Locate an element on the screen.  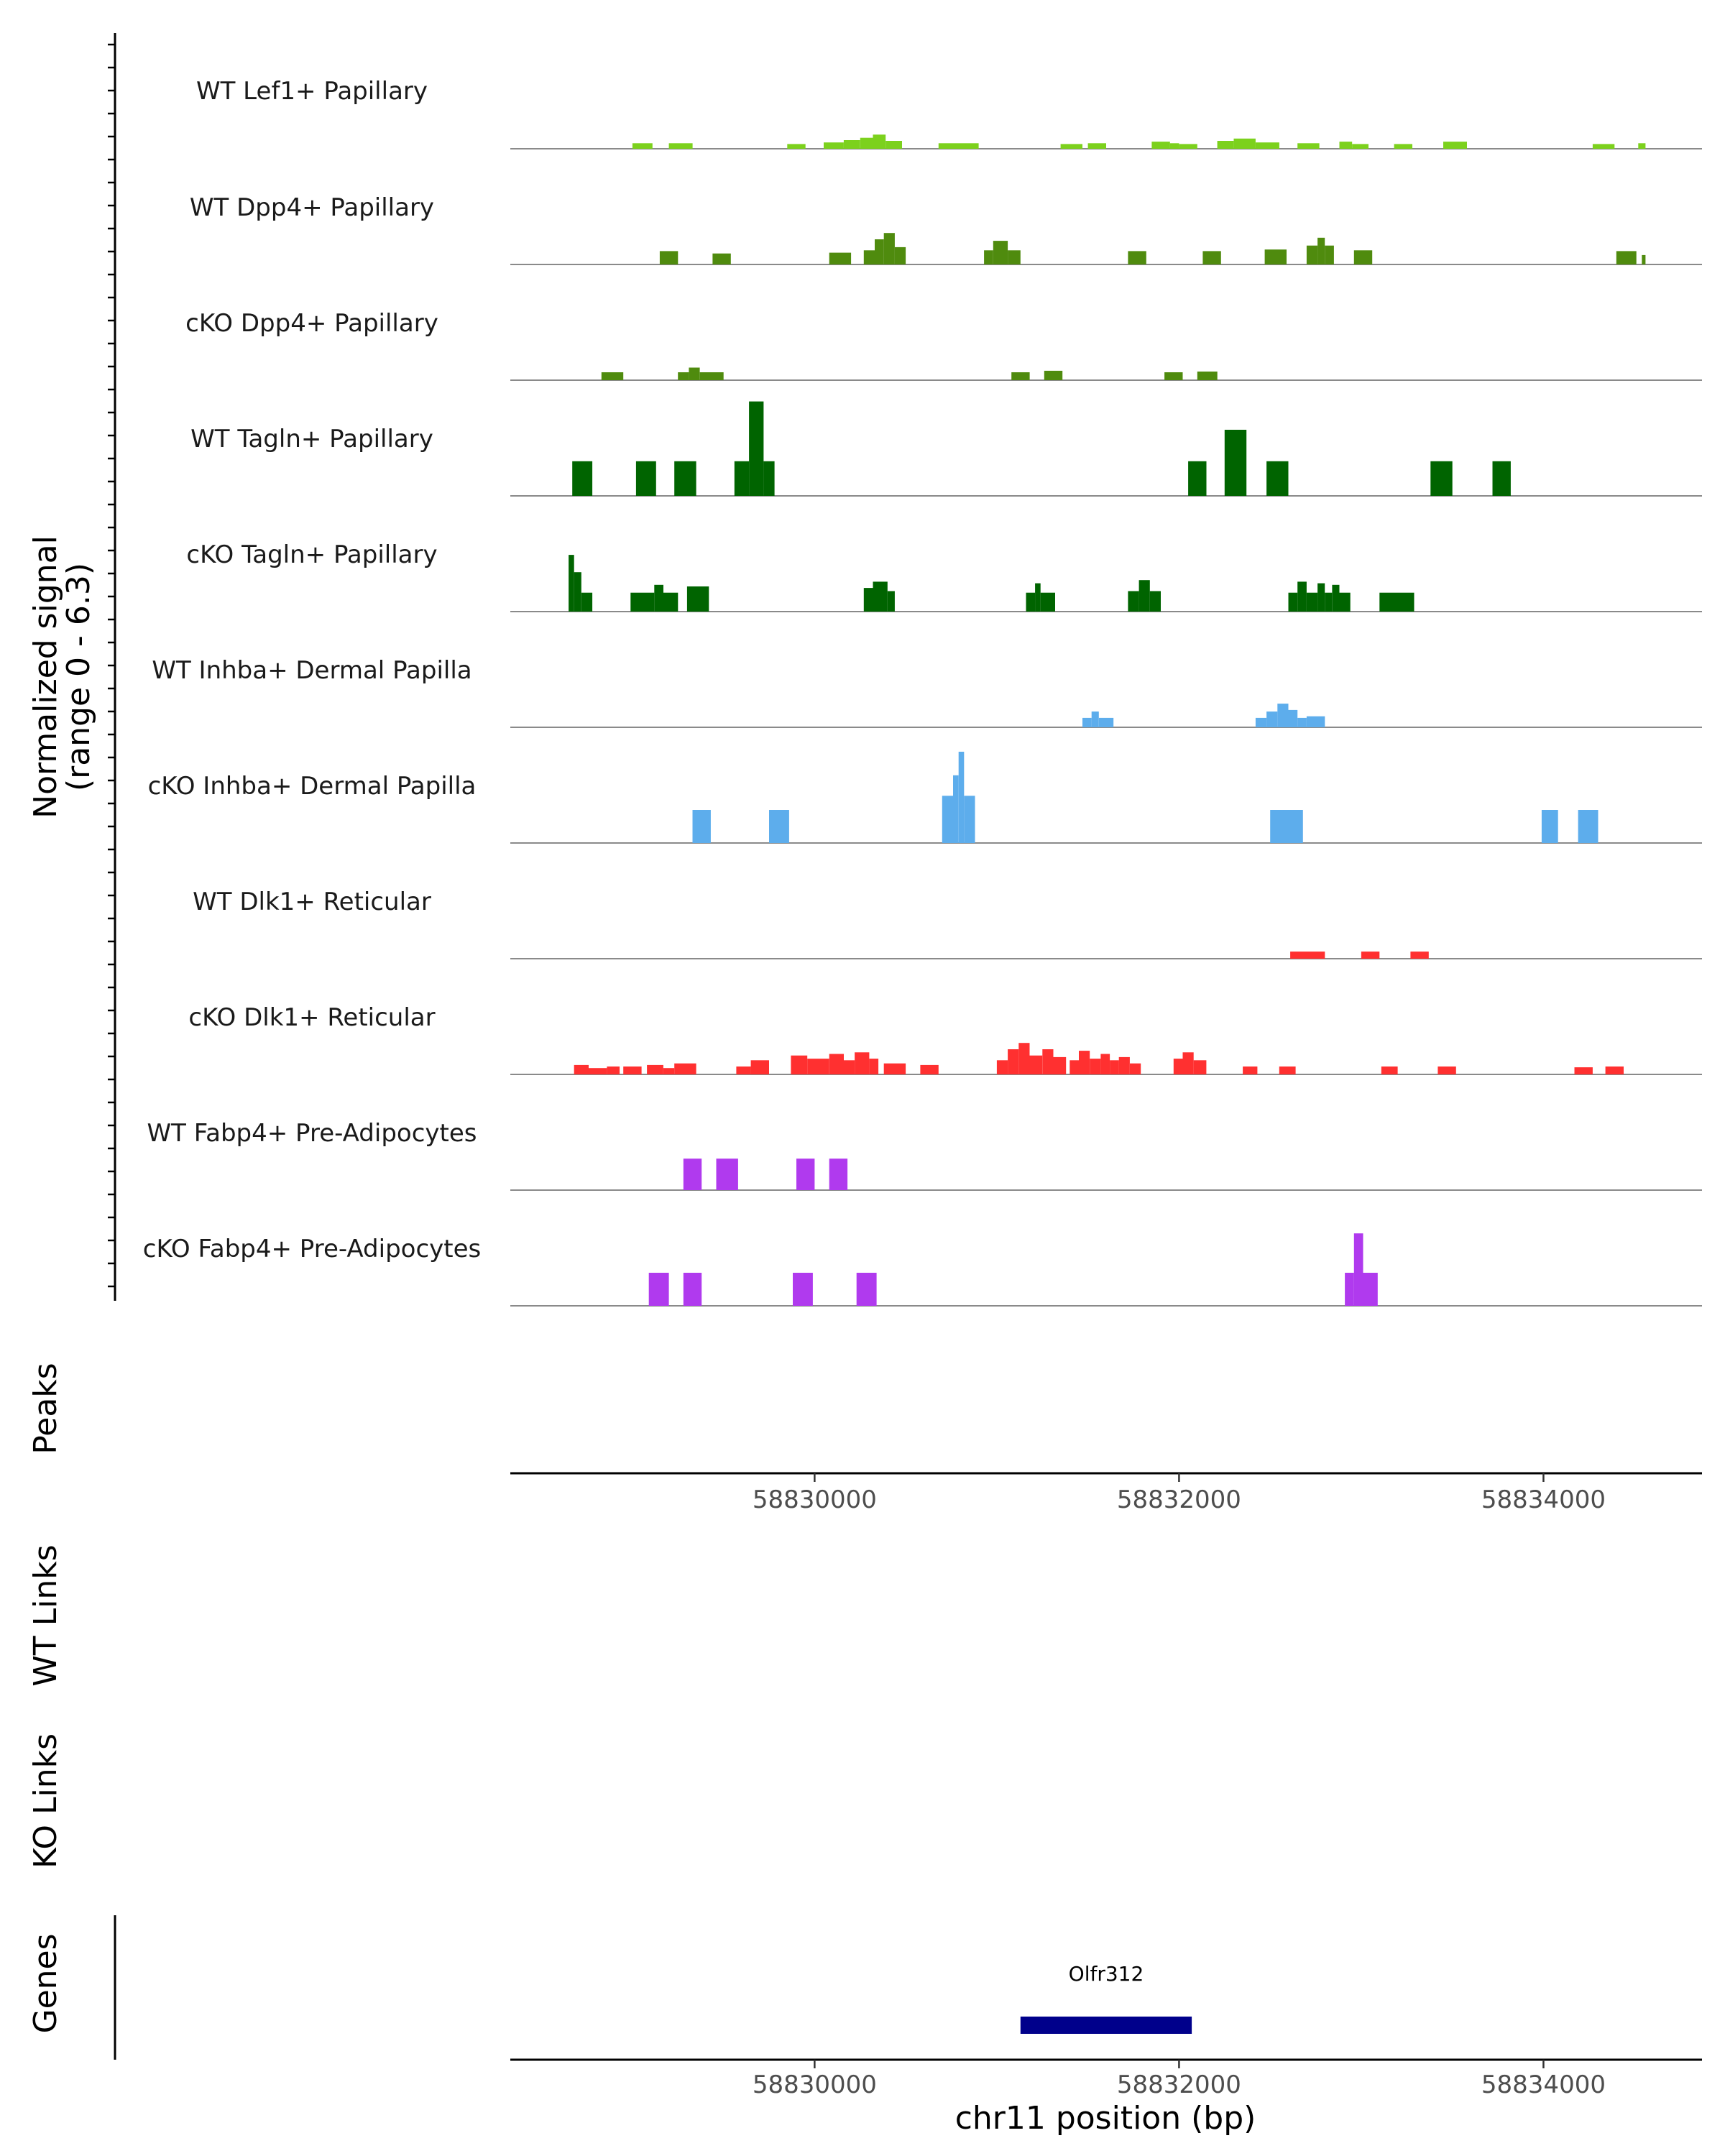
track-wt-tagln-papillary: WT Tagln+ Papillary is located at coordinates (946, 449).